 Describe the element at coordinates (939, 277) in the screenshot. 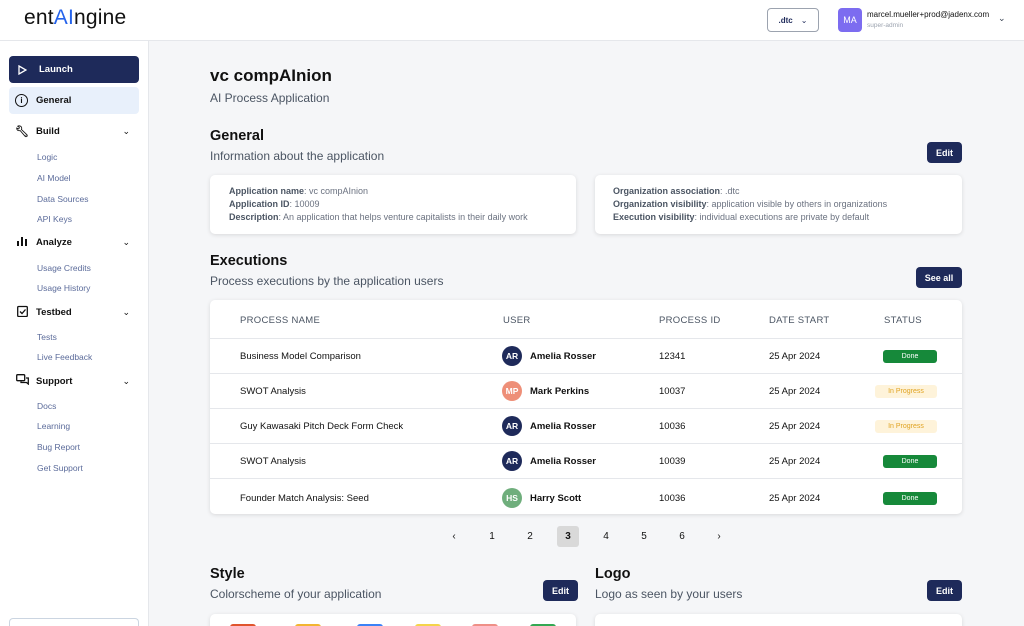

I see `see-all-button: See all` at that location.